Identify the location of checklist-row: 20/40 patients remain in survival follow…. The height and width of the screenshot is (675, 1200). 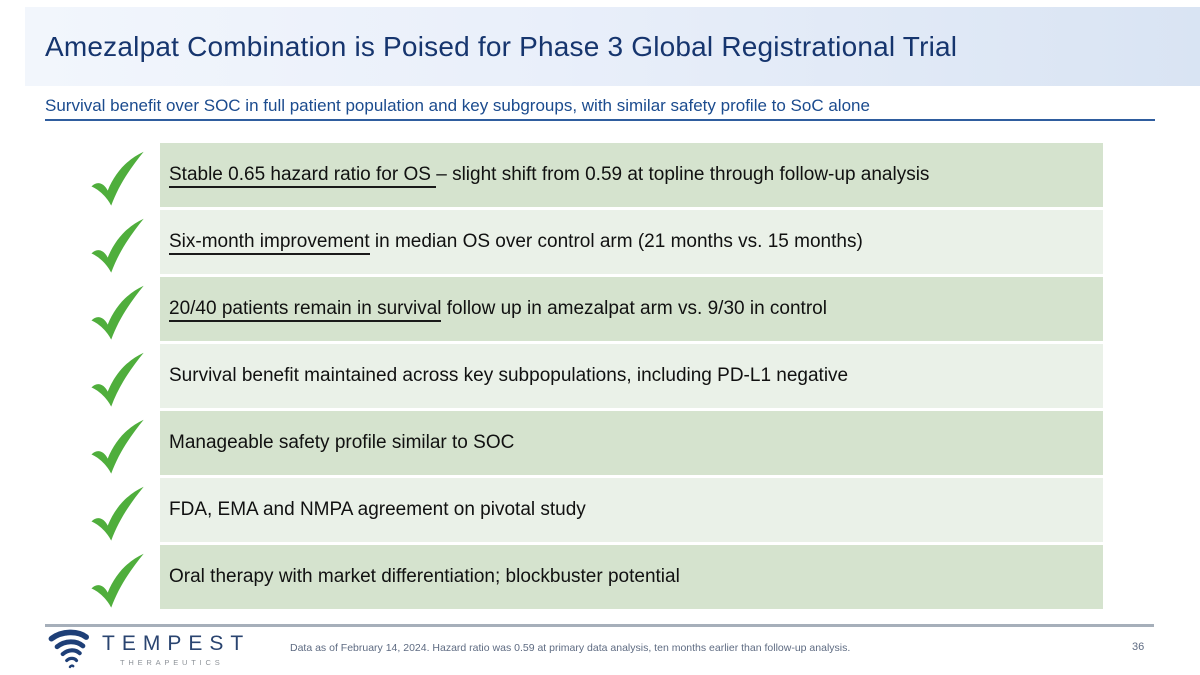
(595, 309).